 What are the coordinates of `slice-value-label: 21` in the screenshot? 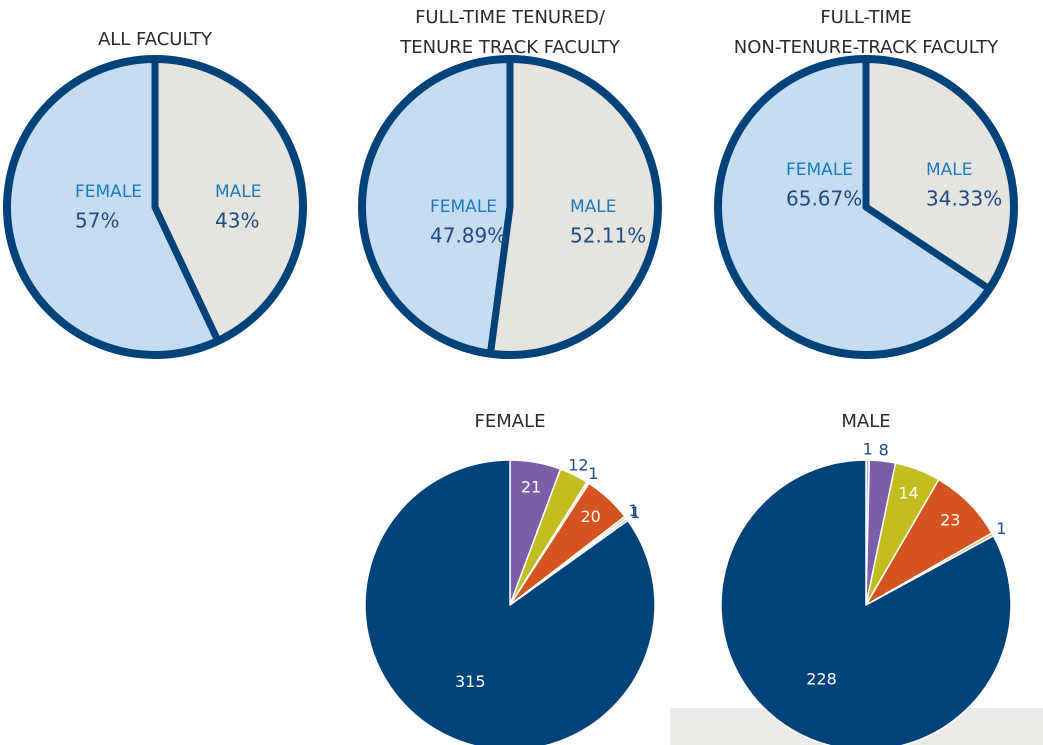 It's located at (531, 486).